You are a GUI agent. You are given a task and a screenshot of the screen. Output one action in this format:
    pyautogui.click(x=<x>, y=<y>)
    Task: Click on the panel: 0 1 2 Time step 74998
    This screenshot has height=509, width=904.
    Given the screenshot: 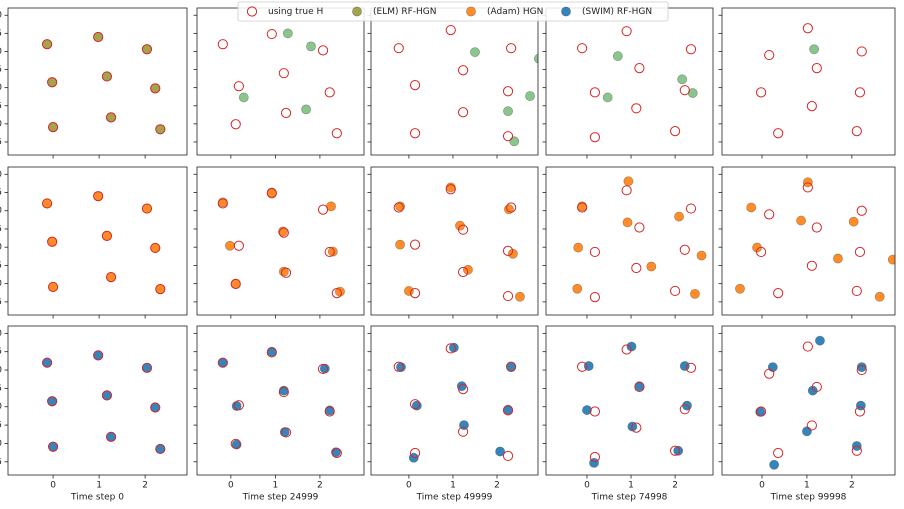 What is the action you would take?
    pyautogui.click(x=628, y=414)
    